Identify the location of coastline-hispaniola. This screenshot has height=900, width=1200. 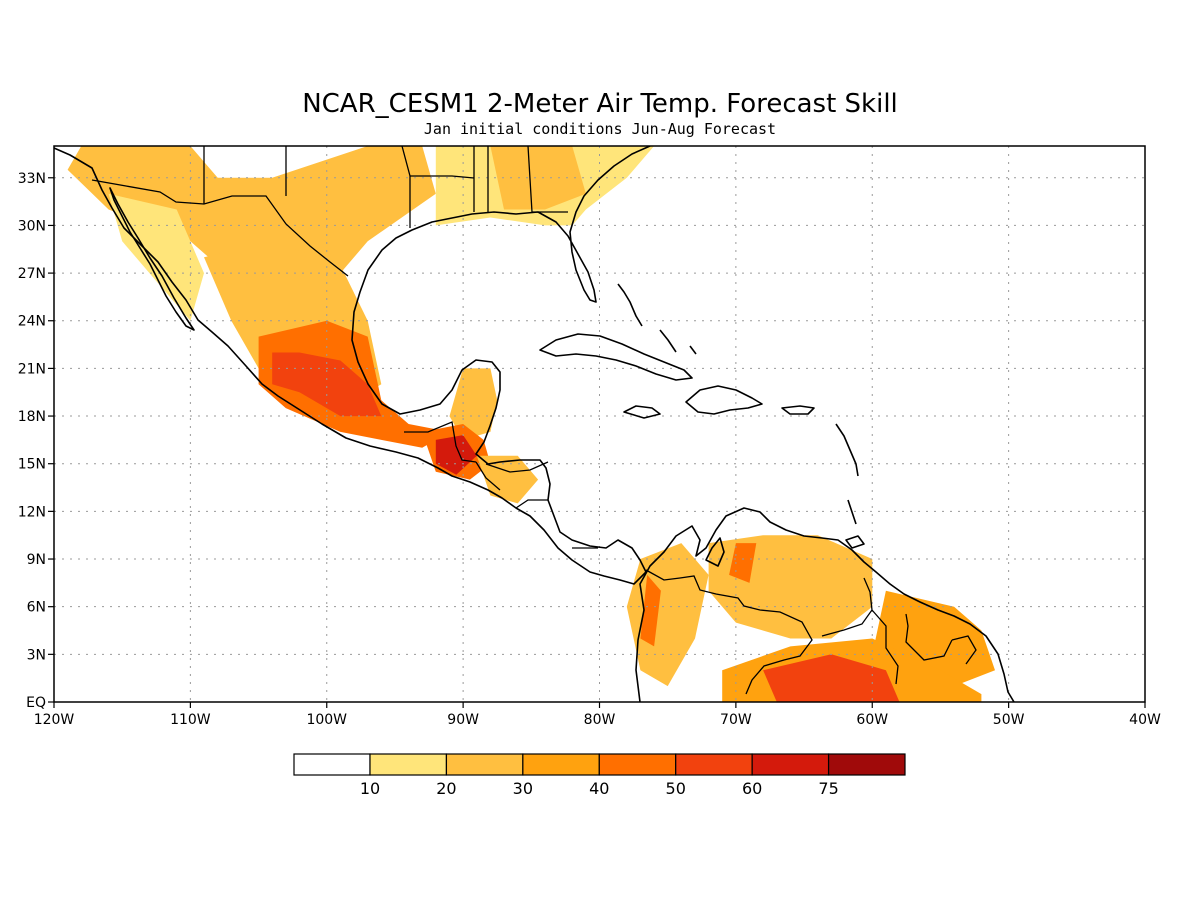
(724, 400).